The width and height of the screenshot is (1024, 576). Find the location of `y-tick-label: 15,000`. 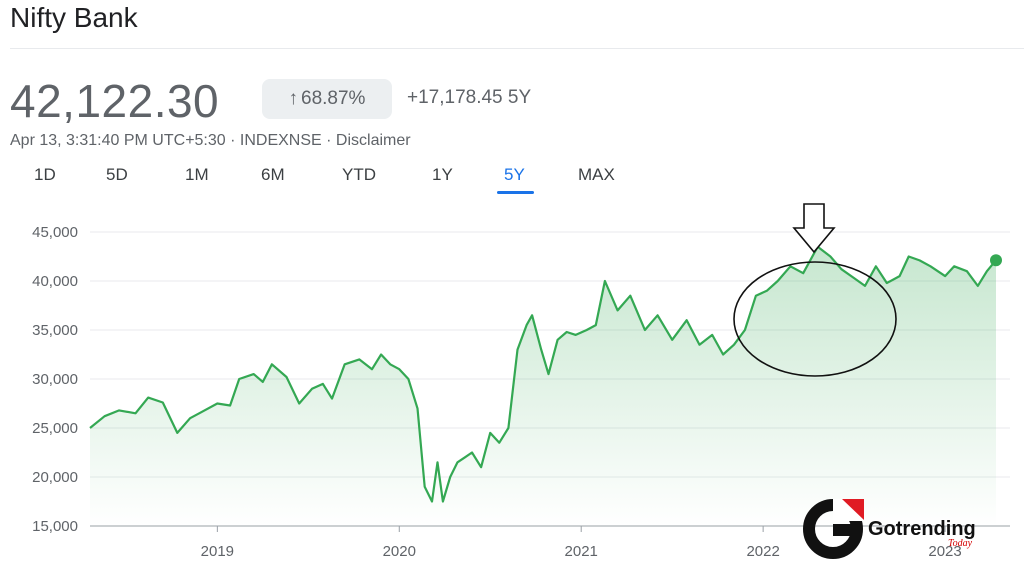

y-tick-label: 15,000 is located at coordinates (55, 526).